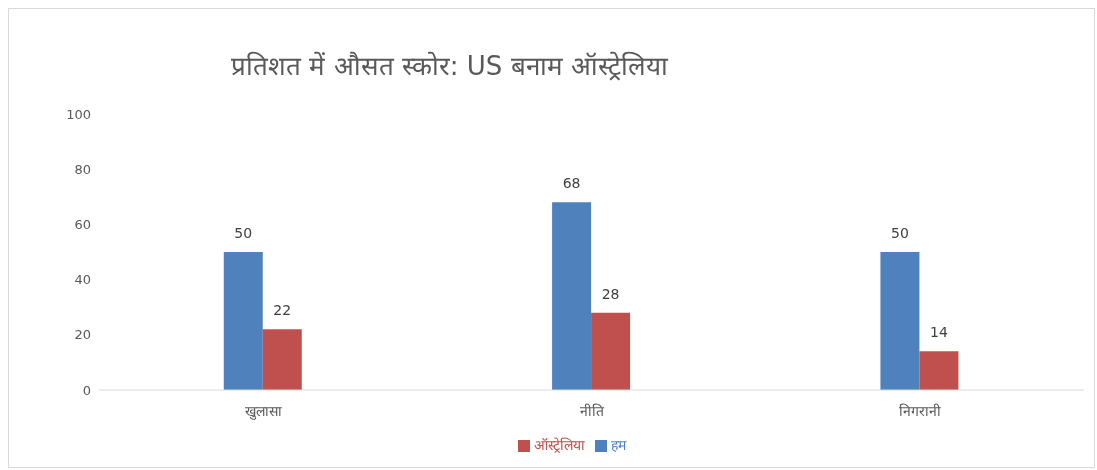 The height and width of the screenshot is (470, 1097). I want to click on y-tick-label: 20, so click(82, 335).